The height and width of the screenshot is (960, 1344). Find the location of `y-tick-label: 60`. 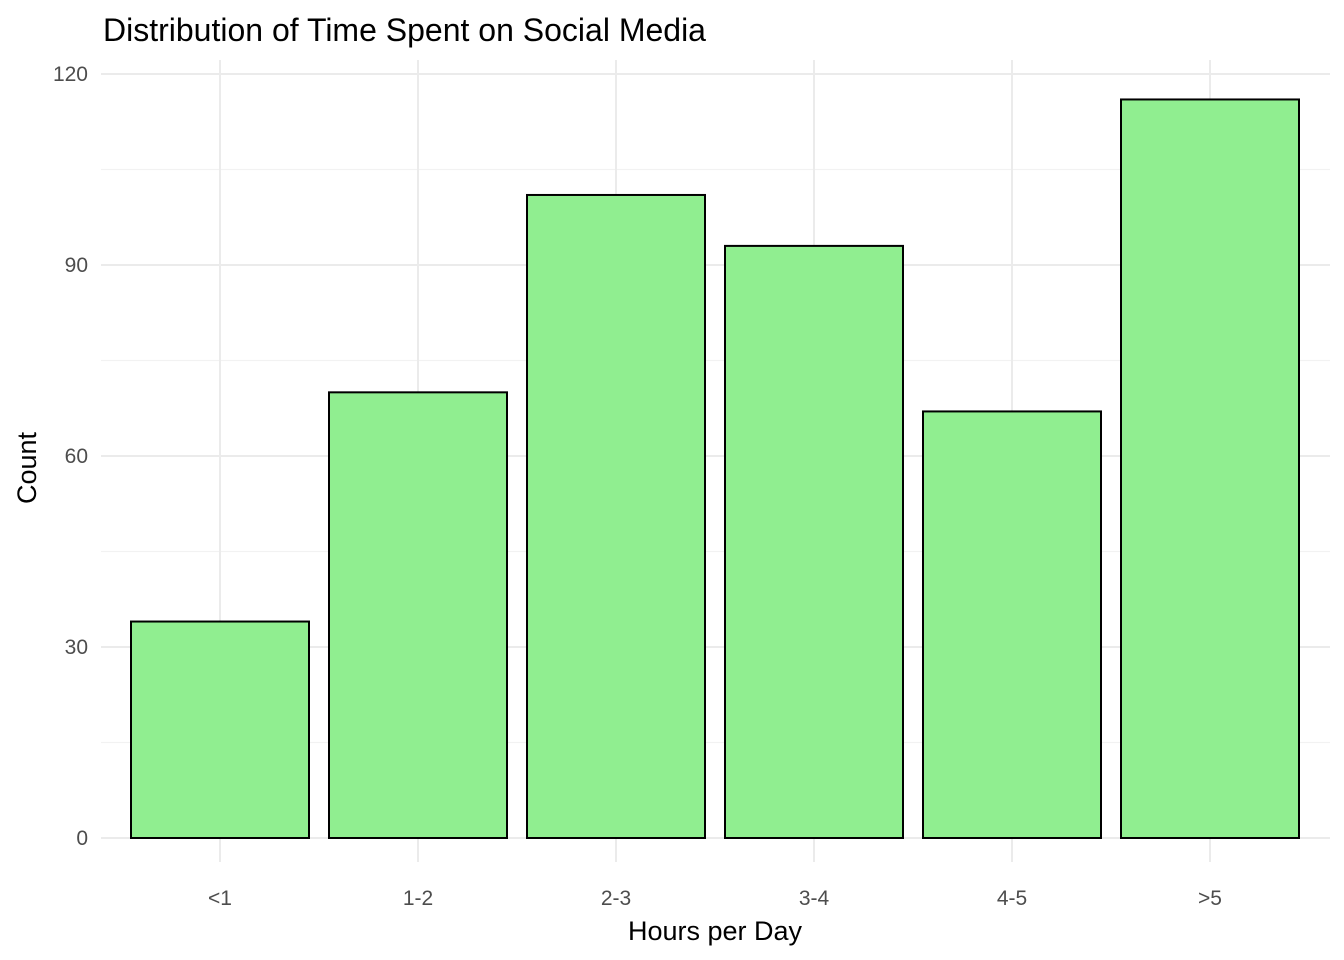

y-tick-label: 60 is located at coordinates (76, 456).